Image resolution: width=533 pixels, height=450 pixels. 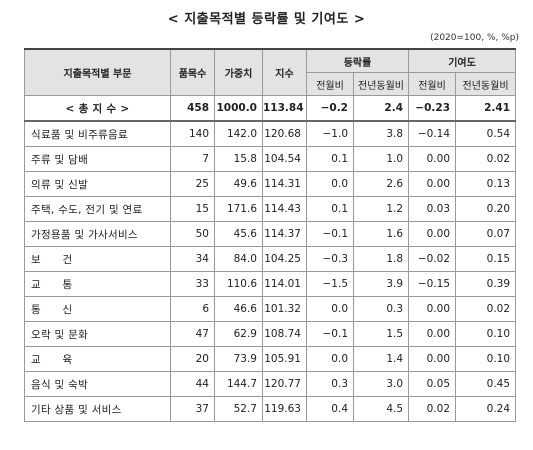 What do you see at coordinates (381, 309) in the screenshot?
I see `row-rate-yoy: 0.3` at bounding box center [381, 309].